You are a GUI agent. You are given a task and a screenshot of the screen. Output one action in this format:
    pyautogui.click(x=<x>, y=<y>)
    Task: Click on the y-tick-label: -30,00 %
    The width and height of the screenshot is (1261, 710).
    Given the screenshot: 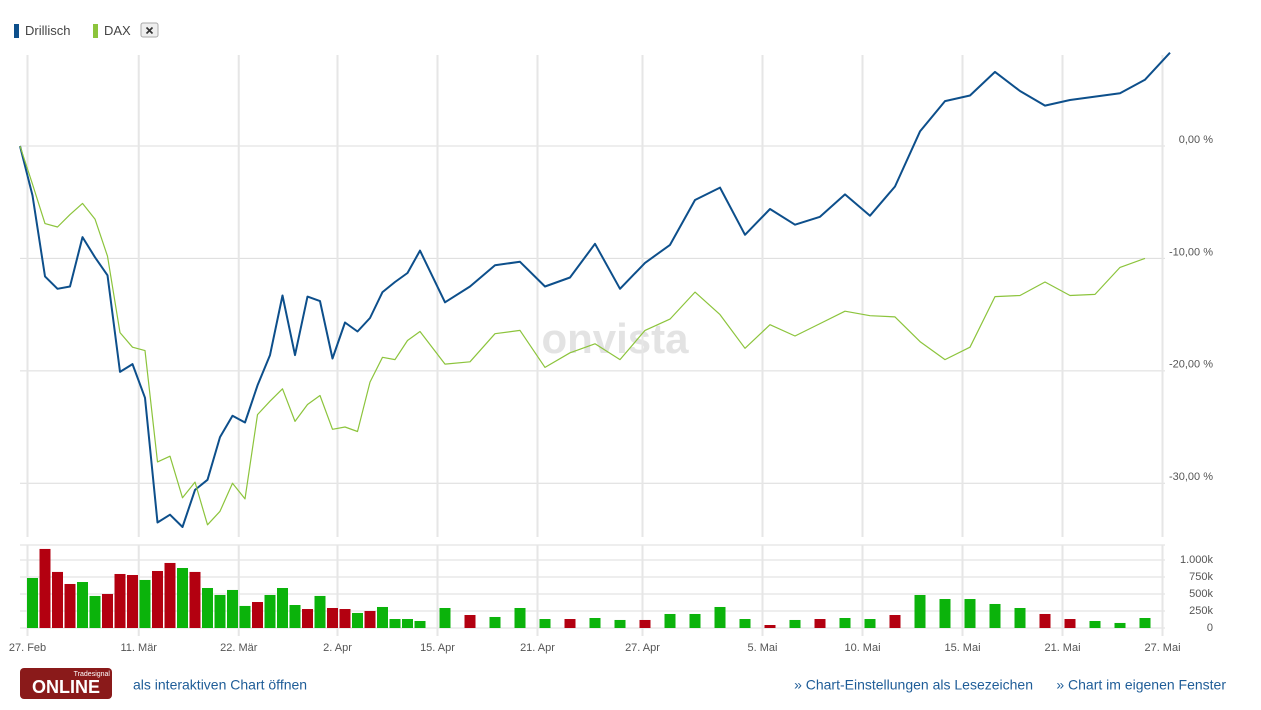 What is the action you would take?
    pyautogui.click(x=1191, y=477)
    